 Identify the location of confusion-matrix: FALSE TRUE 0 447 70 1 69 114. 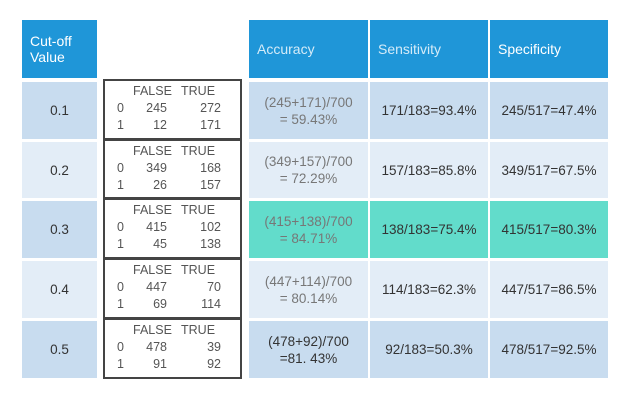
(172, 288).